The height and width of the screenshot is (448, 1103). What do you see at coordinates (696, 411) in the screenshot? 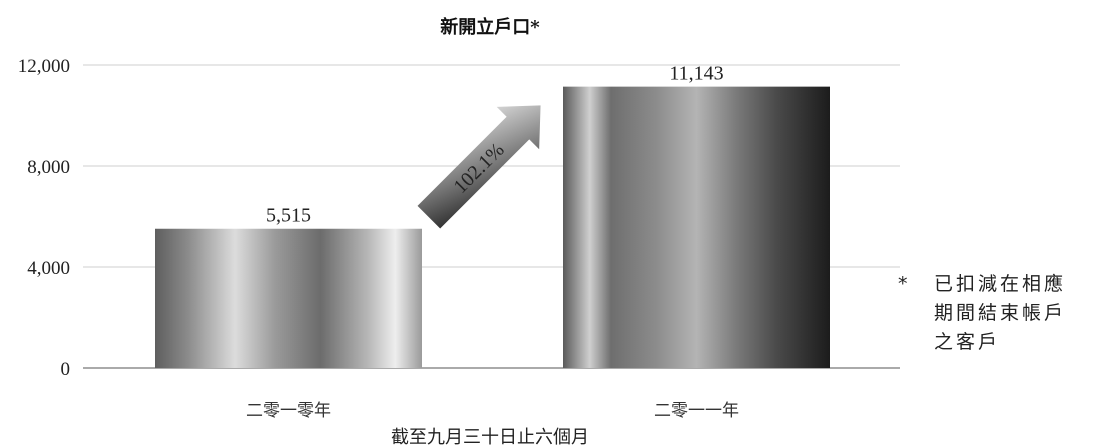
I see `x-category-label: 二零一一年` at bounding box center [696, 411].